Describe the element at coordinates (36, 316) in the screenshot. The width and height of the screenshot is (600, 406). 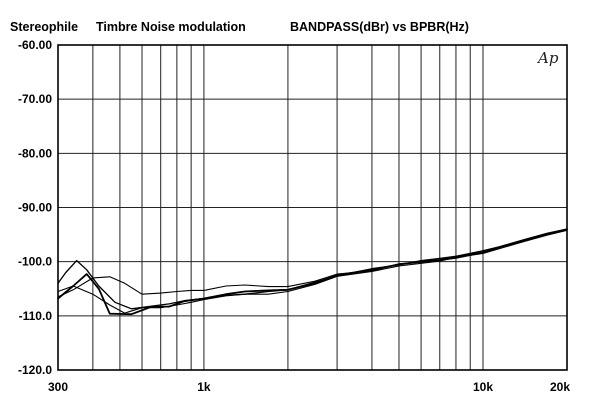
I see `y-tick-label: -110.0` at that location.